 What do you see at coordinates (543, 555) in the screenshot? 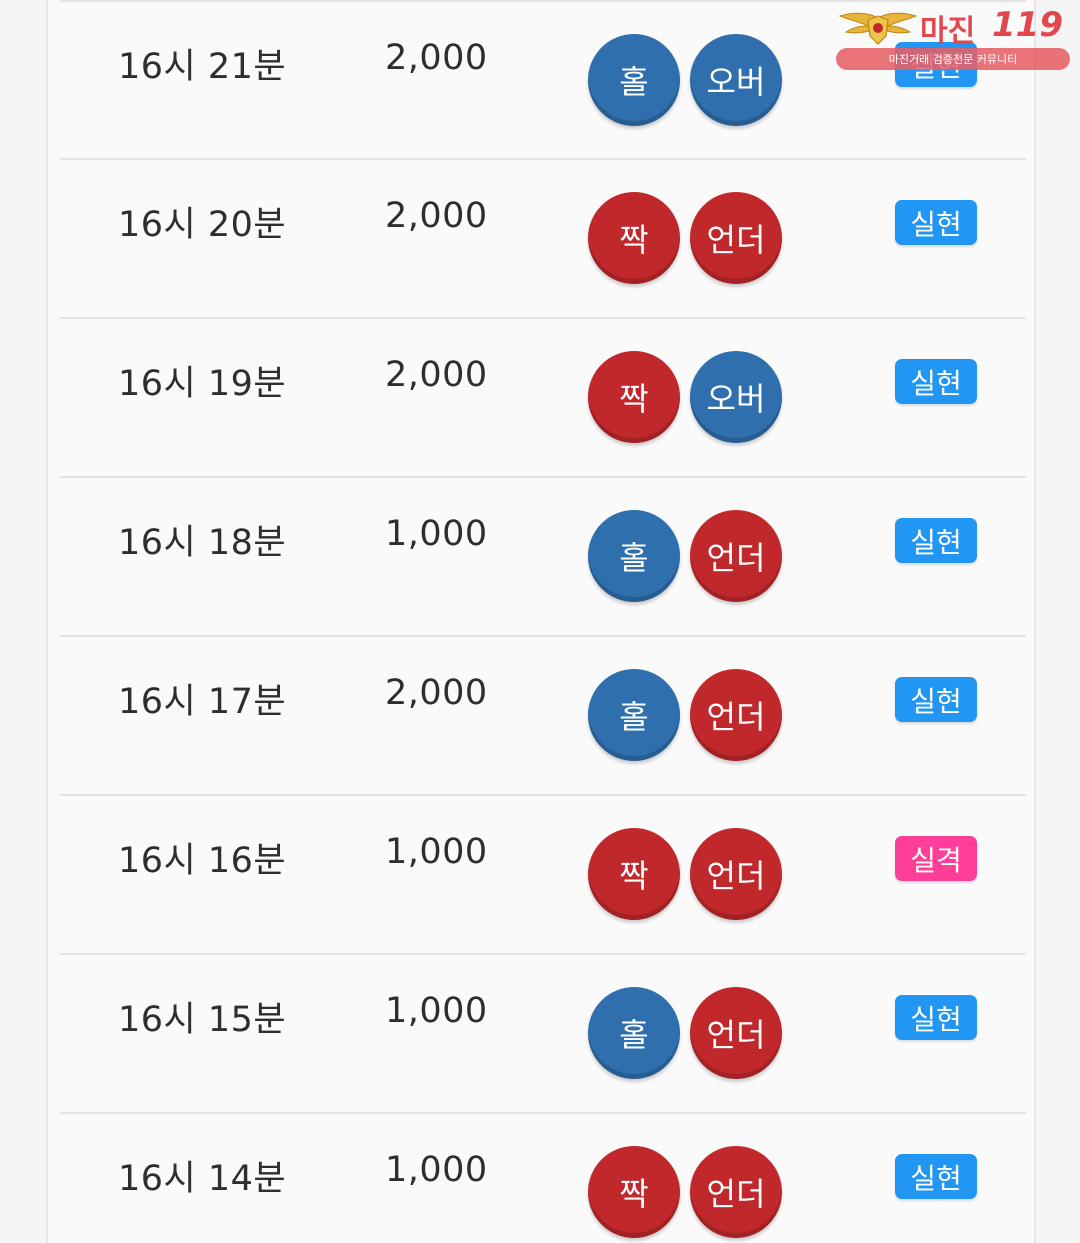
I see `history-row: 16시 18분 1,000 홀 언더 실현` at bounding box center [543, 555].